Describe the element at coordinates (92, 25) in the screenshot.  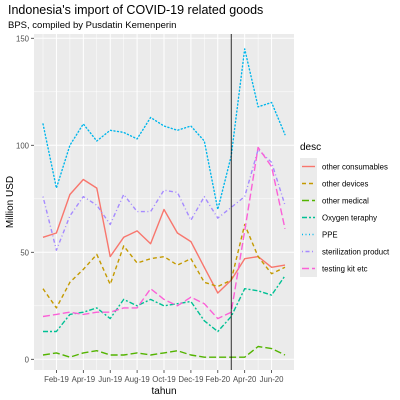
I see `chart-subtitle: BPS, compiled by Pusdatin Kemenperin` at that location.